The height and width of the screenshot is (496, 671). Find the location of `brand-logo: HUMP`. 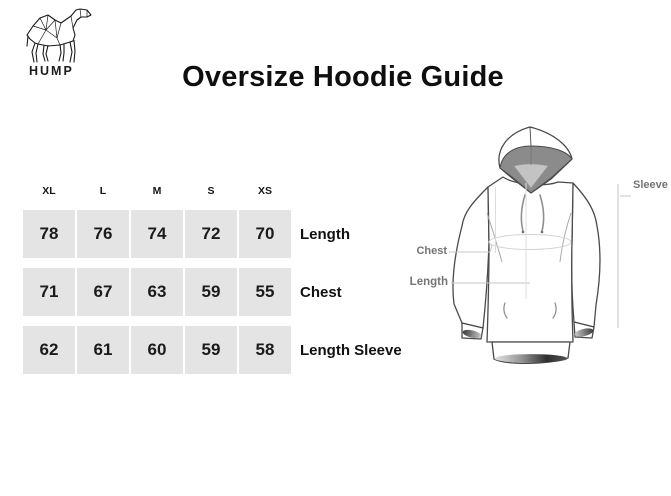

brand-logo: HUMP is located at coordinates (60, 43).